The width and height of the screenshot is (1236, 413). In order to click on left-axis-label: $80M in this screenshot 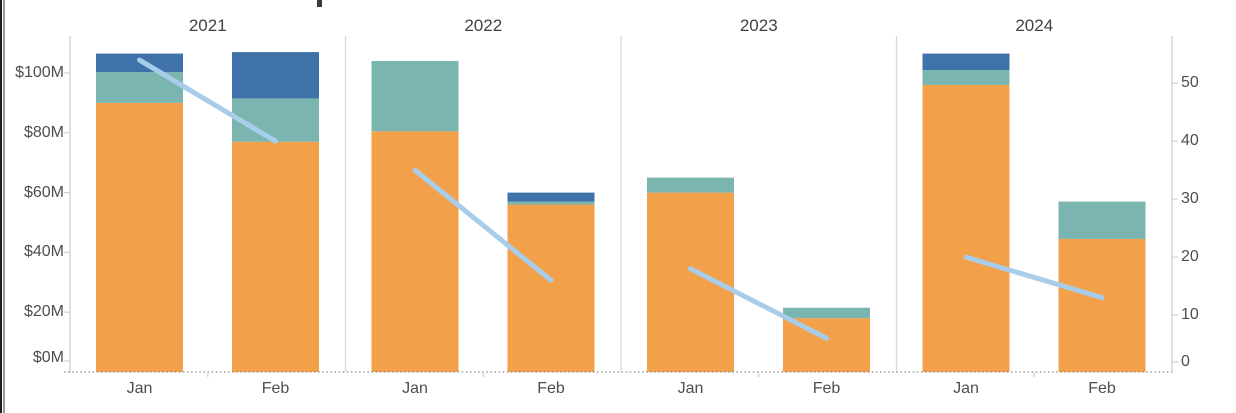, I will do `click(43, 132)`.